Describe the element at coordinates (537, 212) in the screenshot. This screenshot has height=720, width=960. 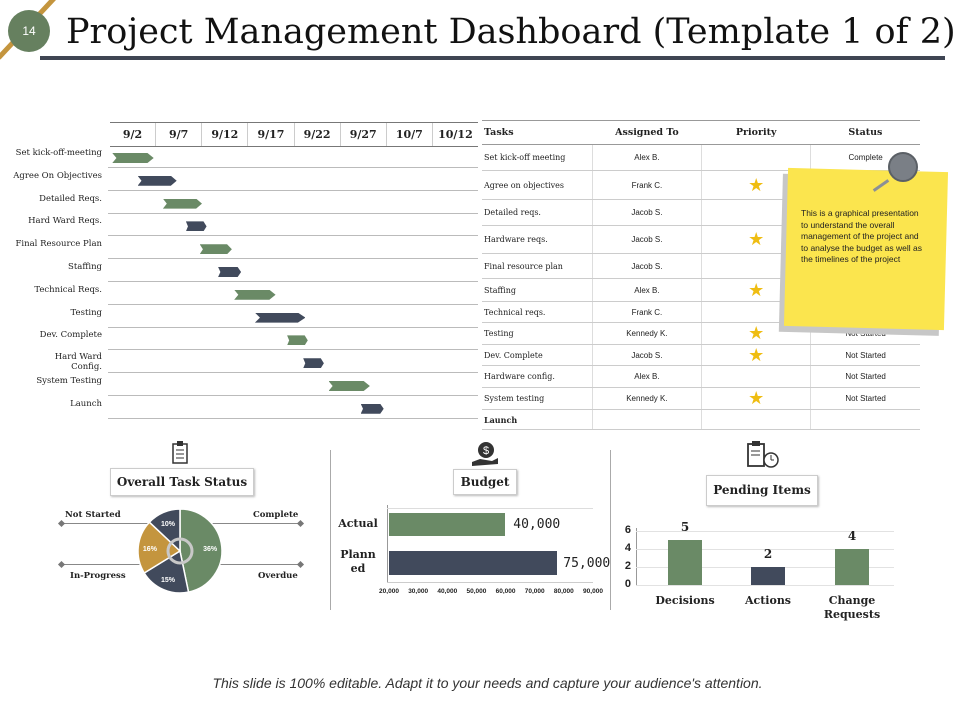
I see `task-cell: Detailed reqs.` at that location.